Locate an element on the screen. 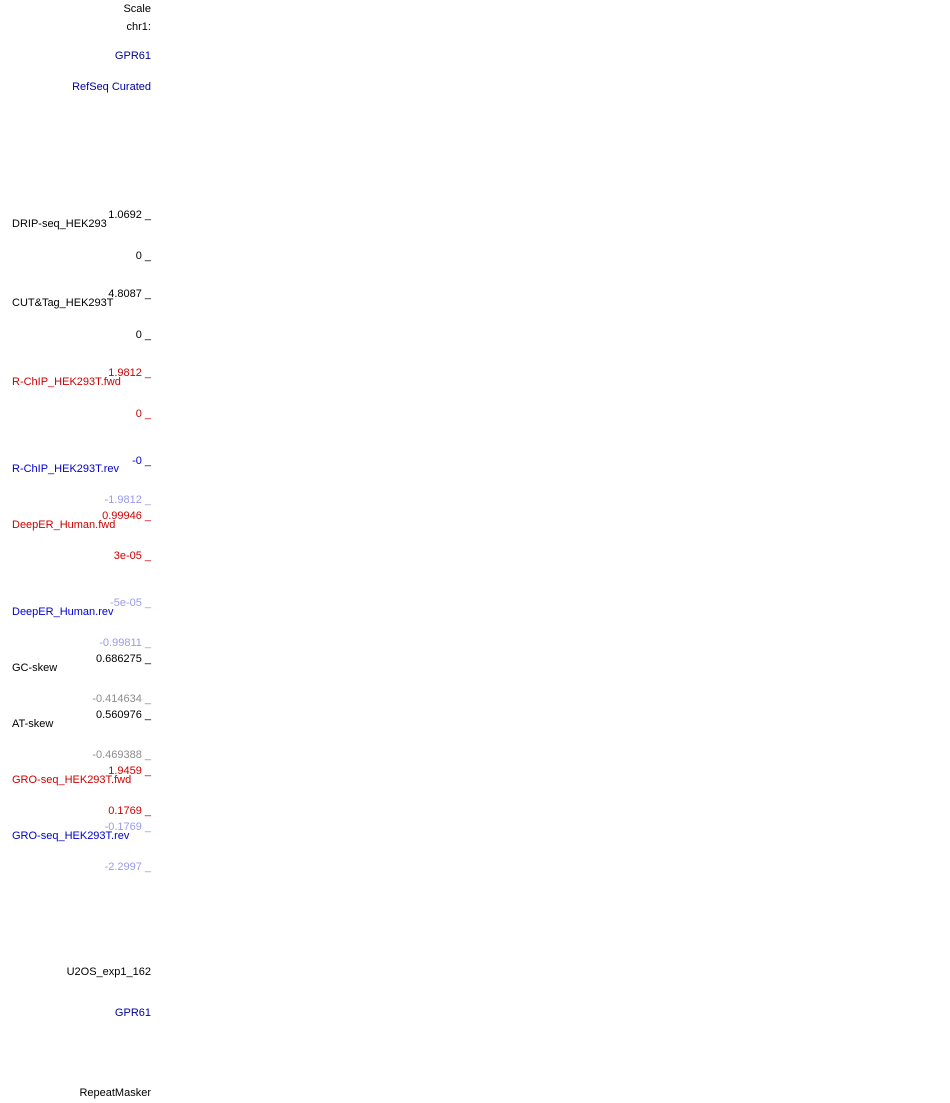 The height and width of the screenshot is (1103, 950). track-max-value: 0.560976 _ is located at coordinates (75, 715).